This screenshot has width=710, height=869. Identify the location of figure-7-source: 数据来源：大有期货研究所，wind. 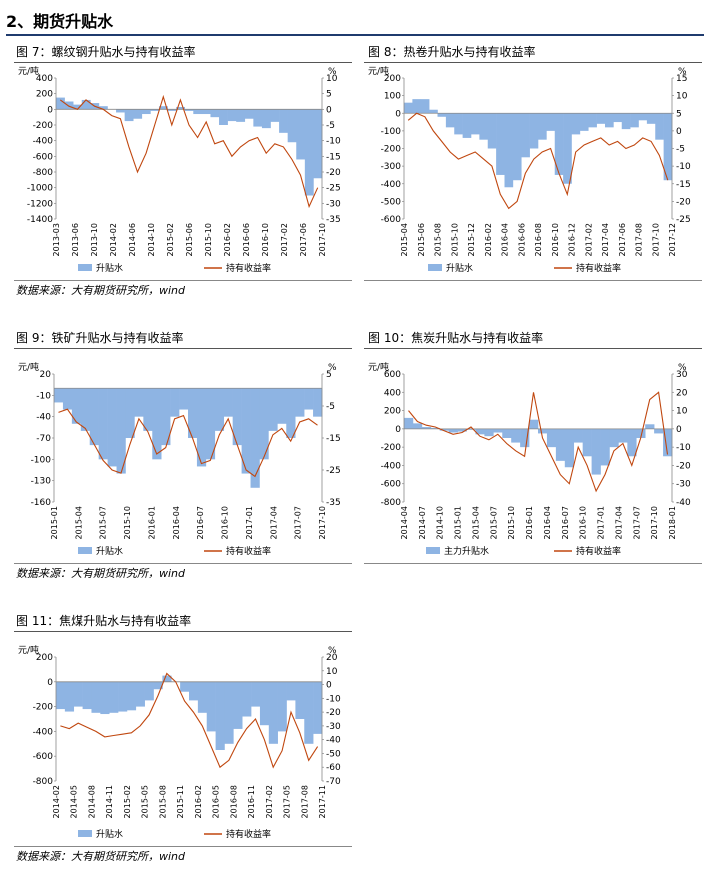
(101, 290).